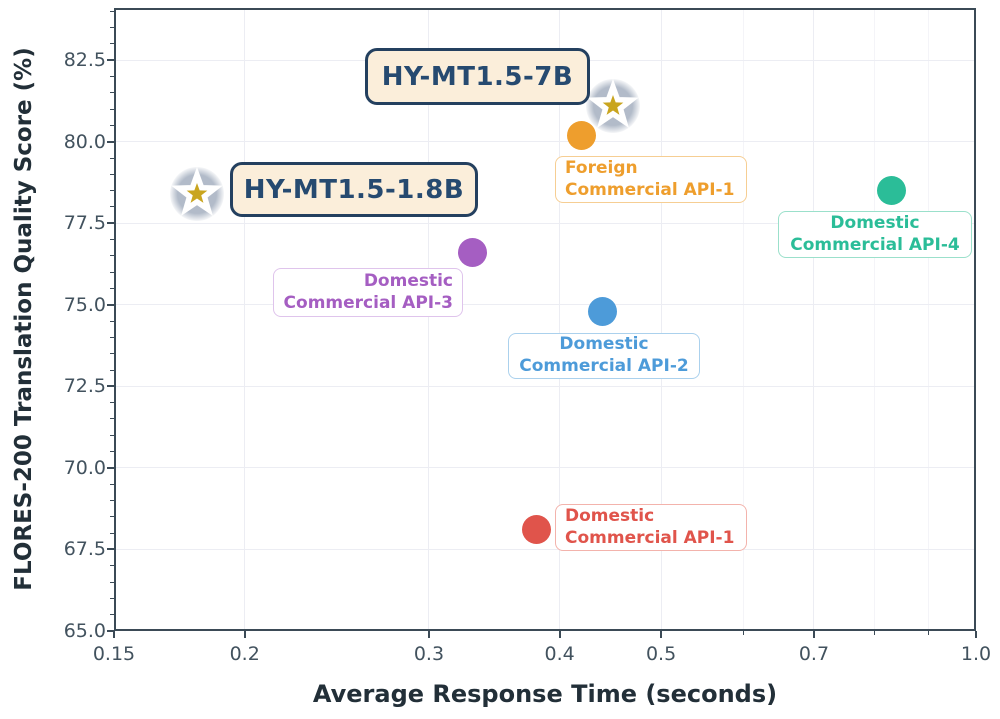 This screenshot has height=719, width=1000. I want to click on star-marker-hy-mt1.5-7b, so click(613, 106).